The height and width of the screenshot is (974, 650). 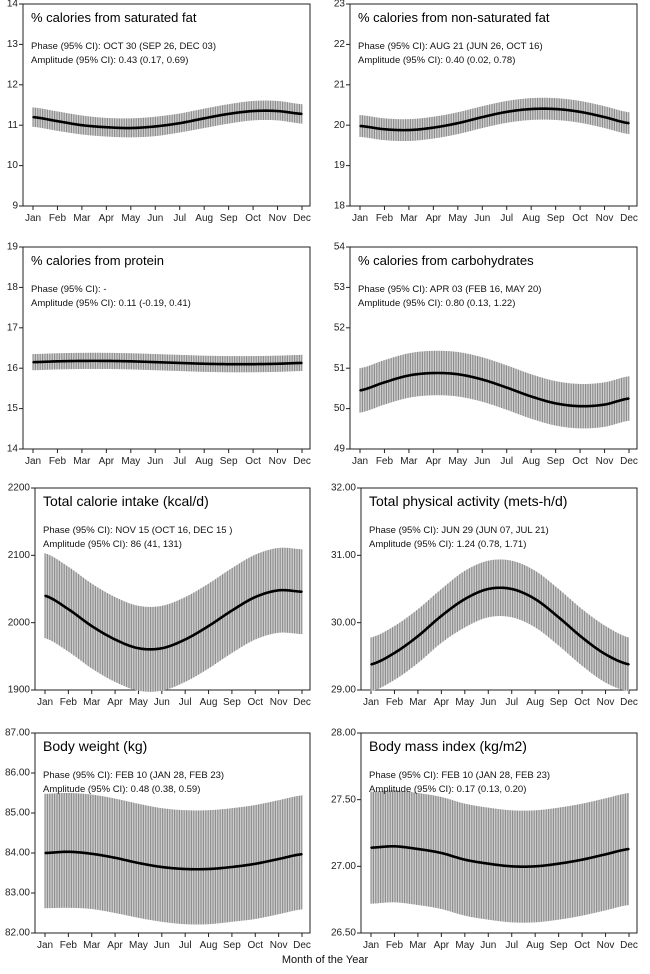 What do you see at coordinates (325, 960) in the screenshot?
I see `x-axis-title: Month of the Year` at bounding box center [325, 960].